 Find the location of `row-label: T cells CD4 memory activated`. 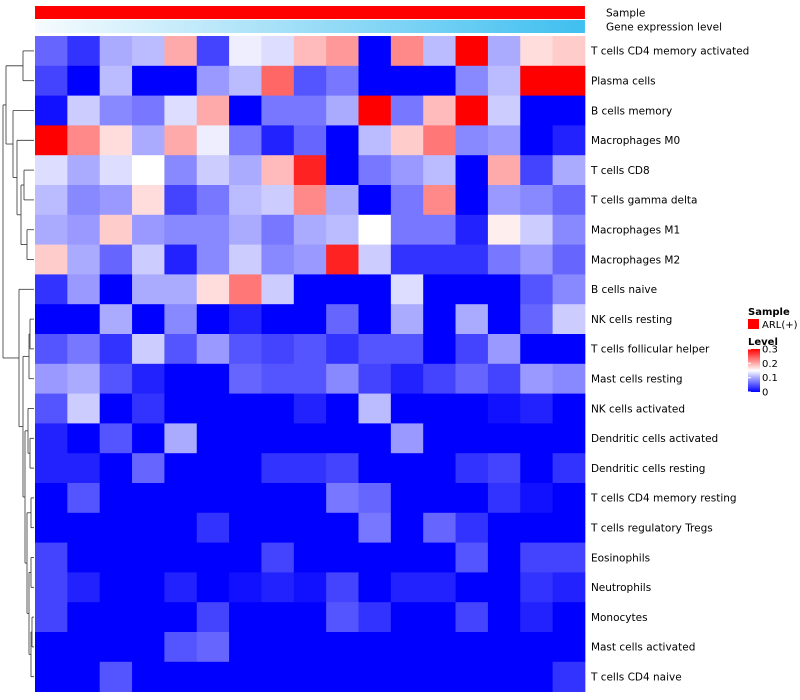

row-label: T cells CD4 memory activated is located at coordinates (669, 52).